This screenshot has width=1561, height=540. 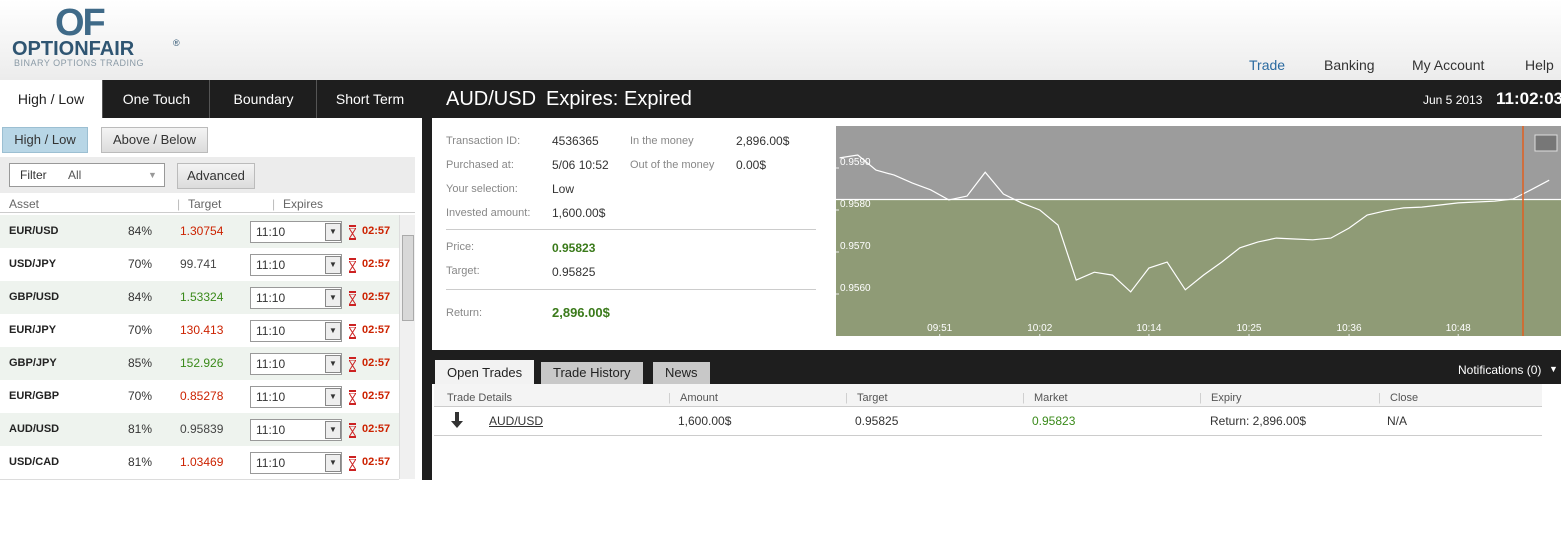 What do you see at coordinates (34, 429) in the screenshot?
I see `asset-name: AUD/USD` at bounding box center [34, 429].